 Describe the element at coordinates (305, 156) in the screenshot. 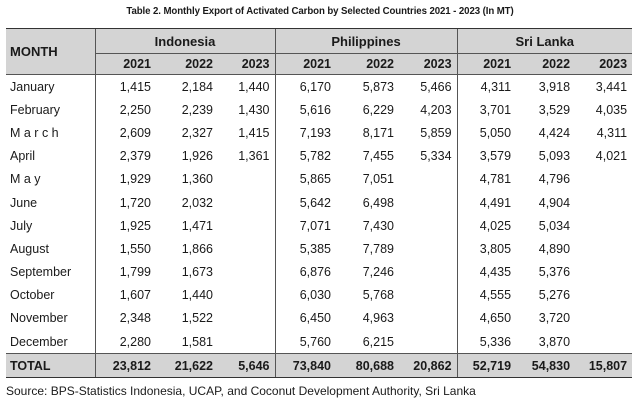

I see `value-cell: 5,782` at that location.